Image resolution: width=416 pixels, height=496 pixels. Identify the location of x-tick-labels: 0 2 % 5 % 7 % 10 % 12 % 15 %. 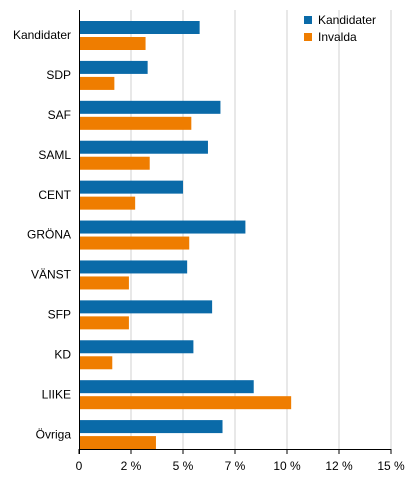
(240, 466).